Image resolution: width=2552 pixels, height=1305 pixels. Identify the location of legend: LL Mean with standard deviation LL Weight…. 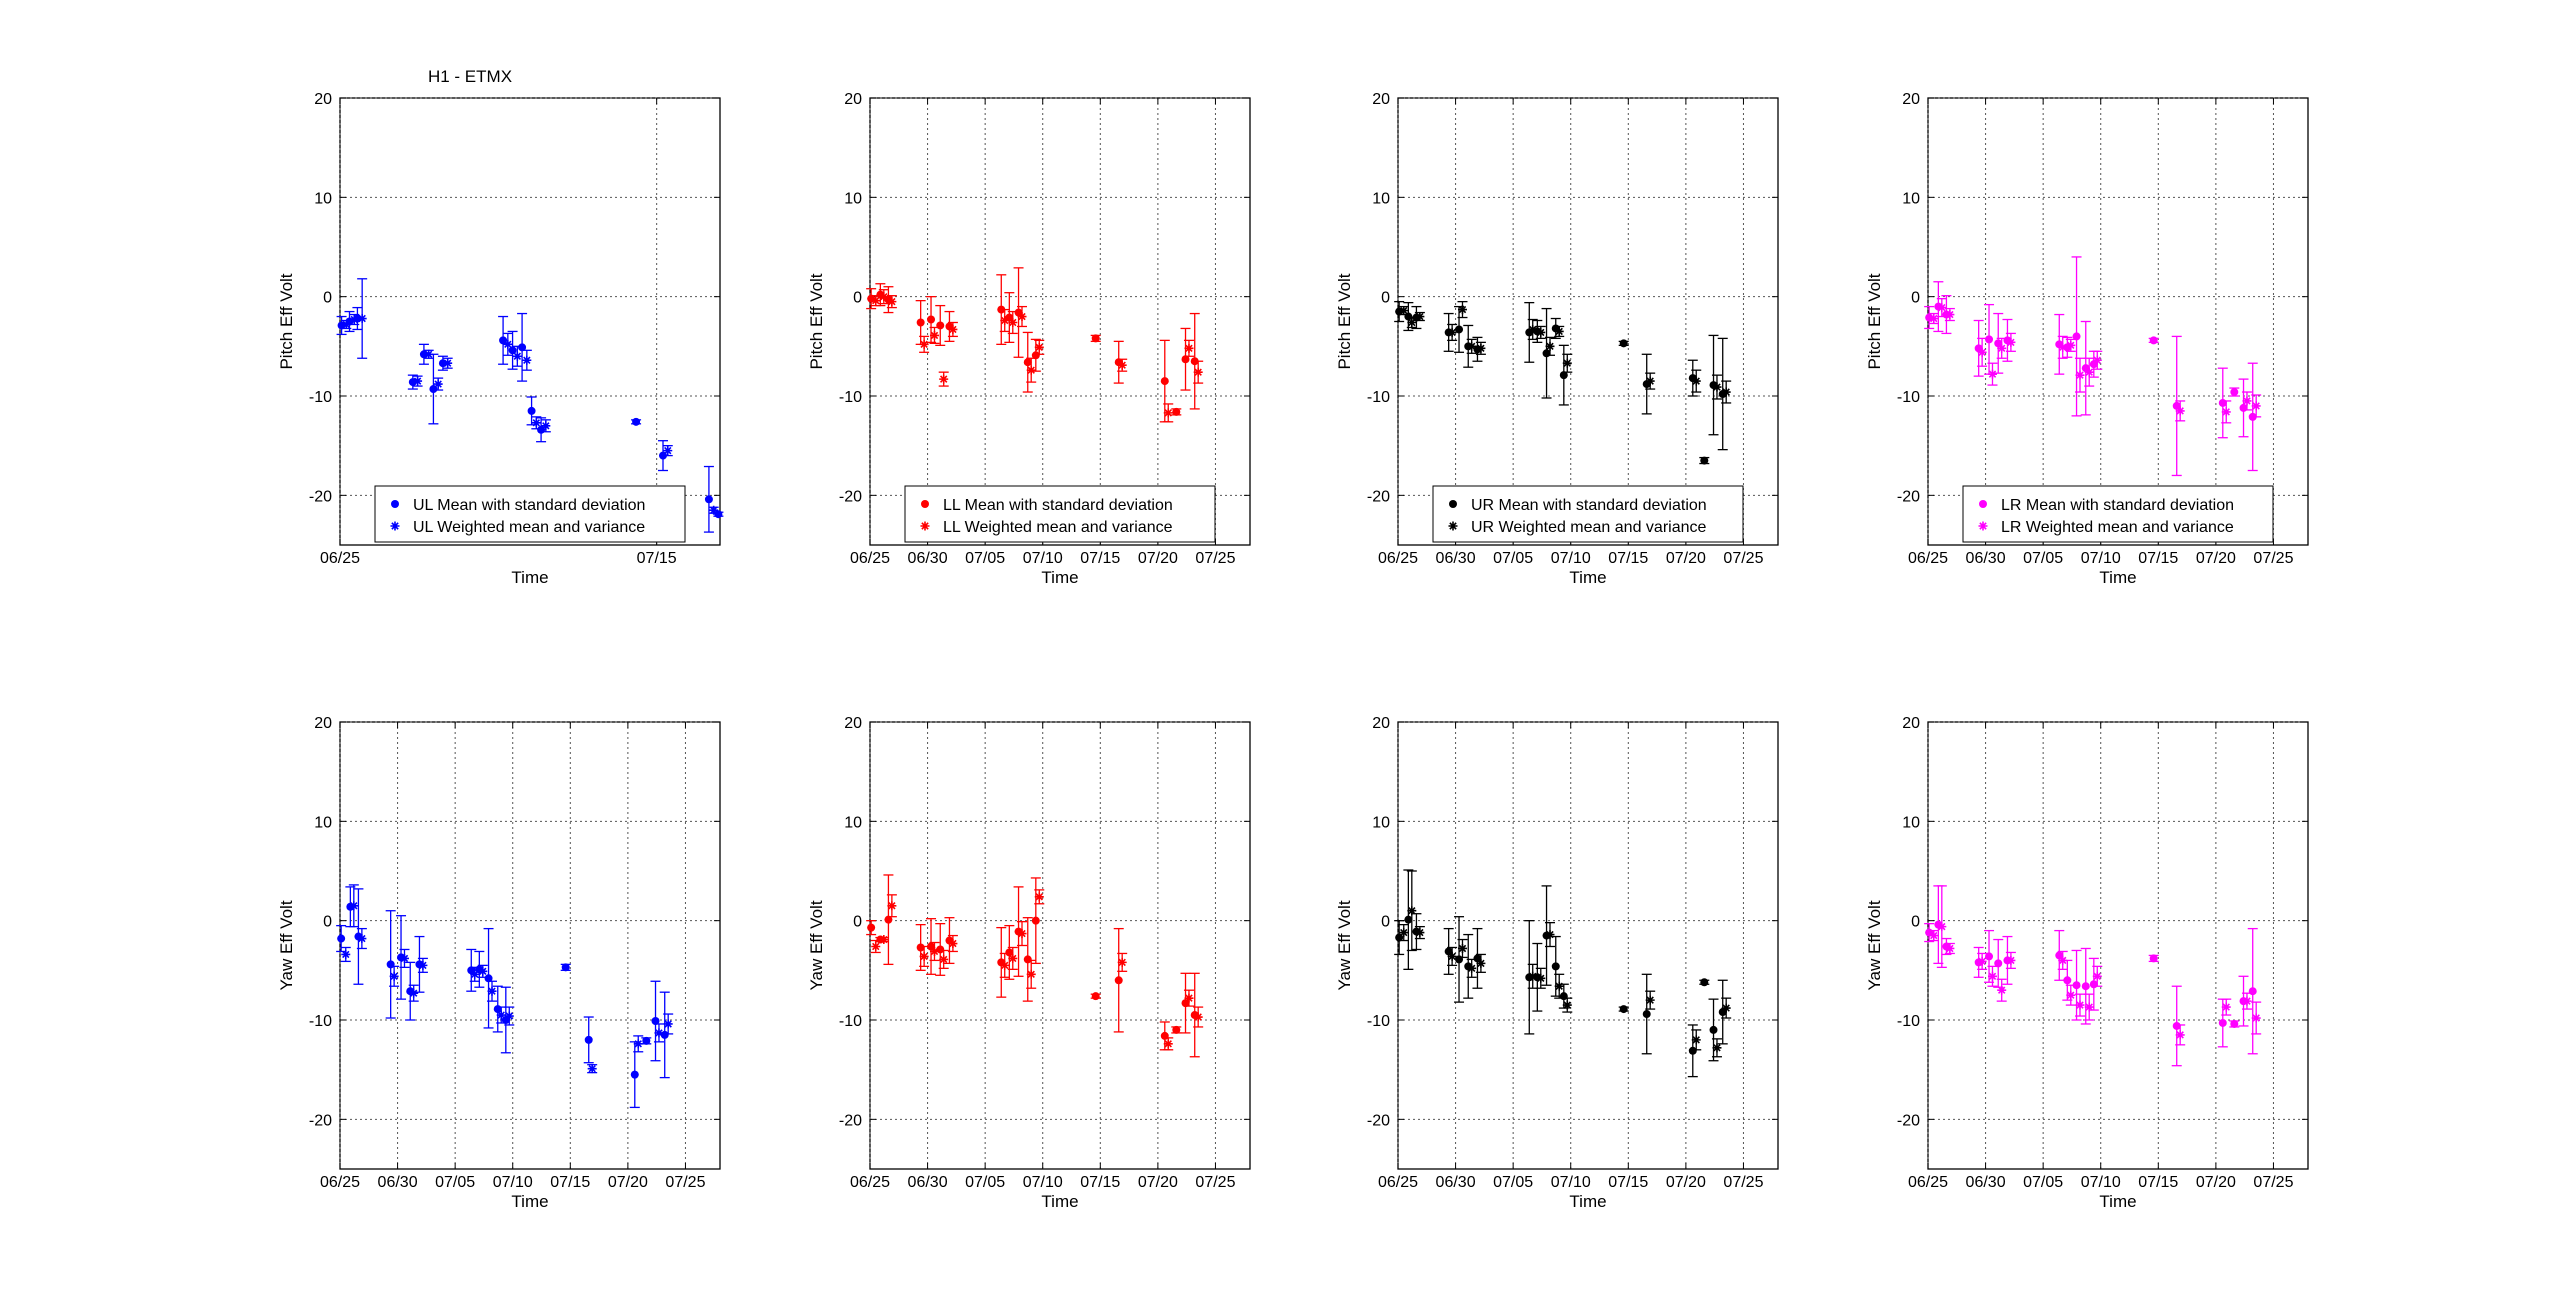
(1060, 514).